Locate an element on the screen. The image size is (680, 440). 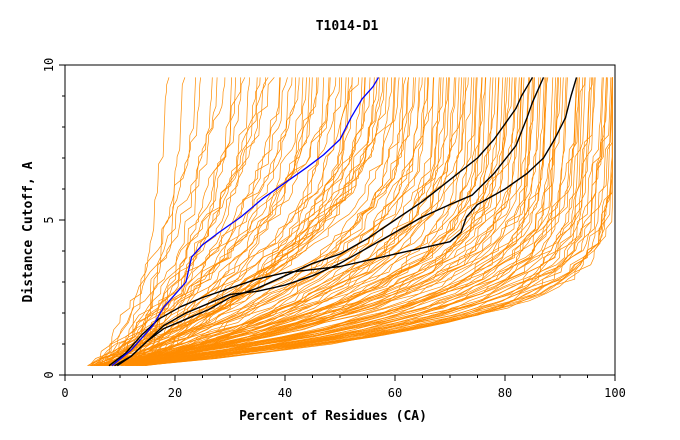
x-tick-label: 100 is located at coordinates (615, 393).